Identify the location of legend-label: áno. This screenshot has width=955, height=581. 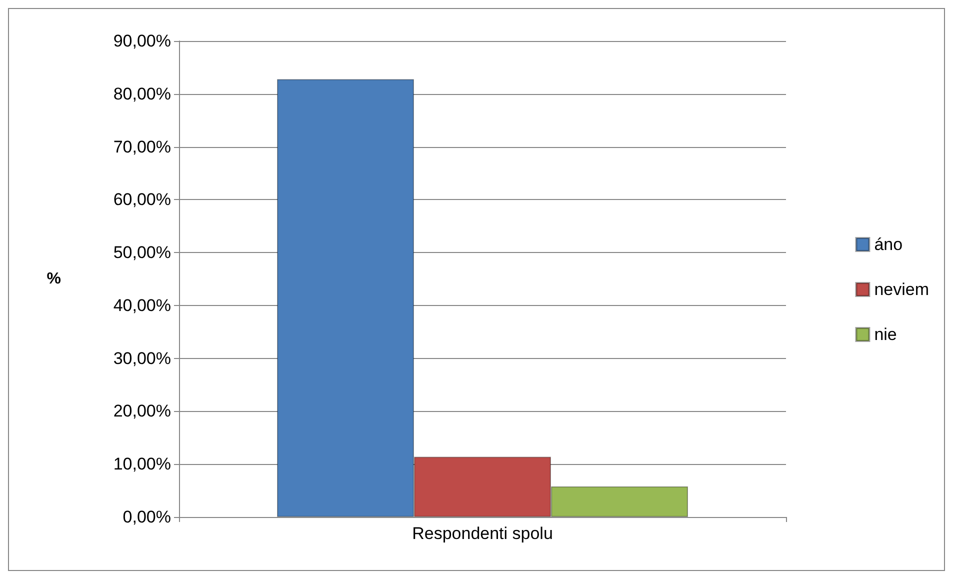
(888, 244).